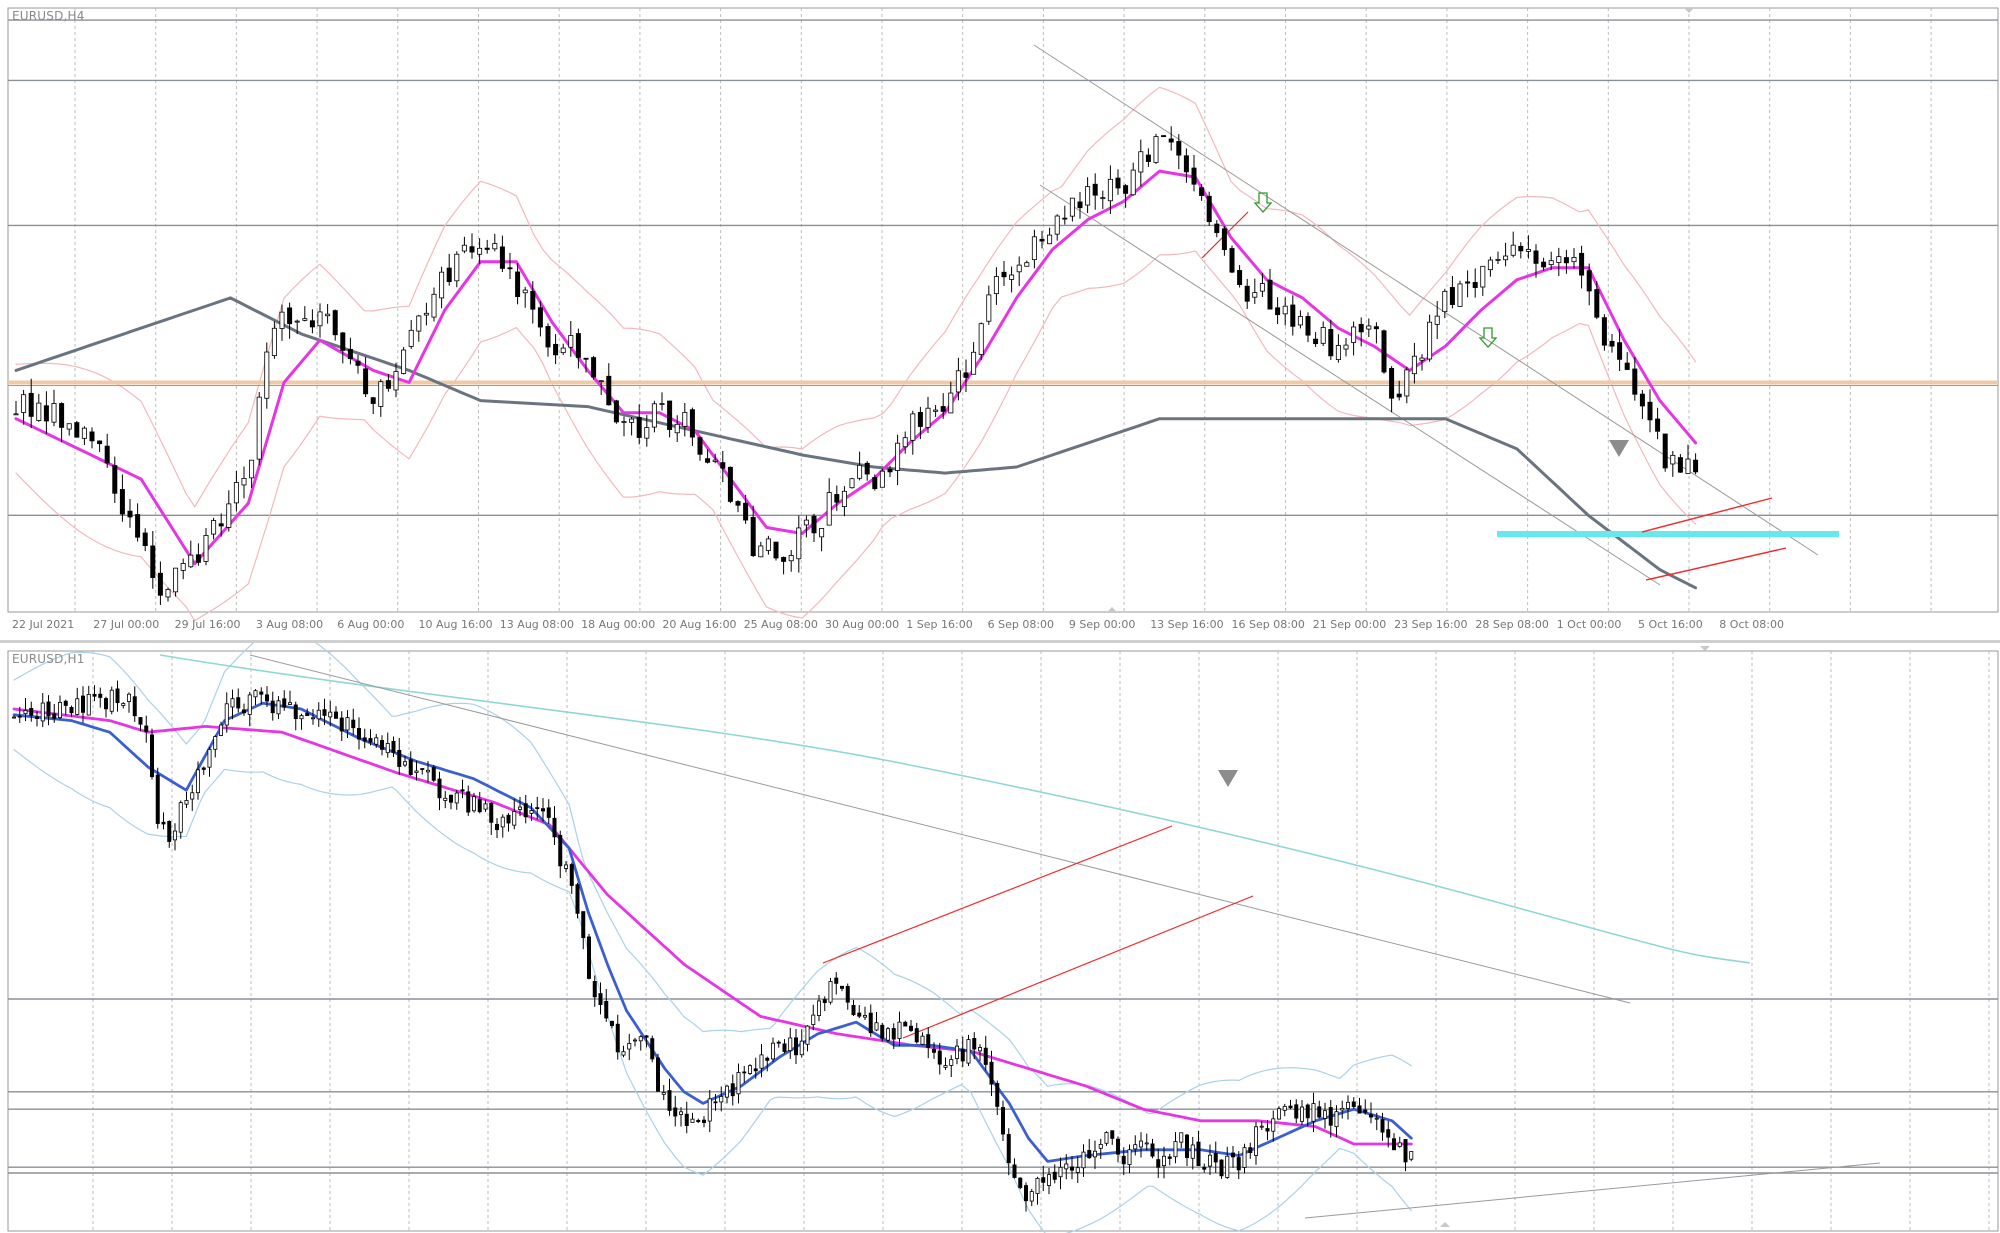 The height and width of the screenshot is (1233, 2000). Describe the element at coordinates (1349, 624) in the screenshot. I see `x-tick-label: 21 Sep 00:00` at that location.